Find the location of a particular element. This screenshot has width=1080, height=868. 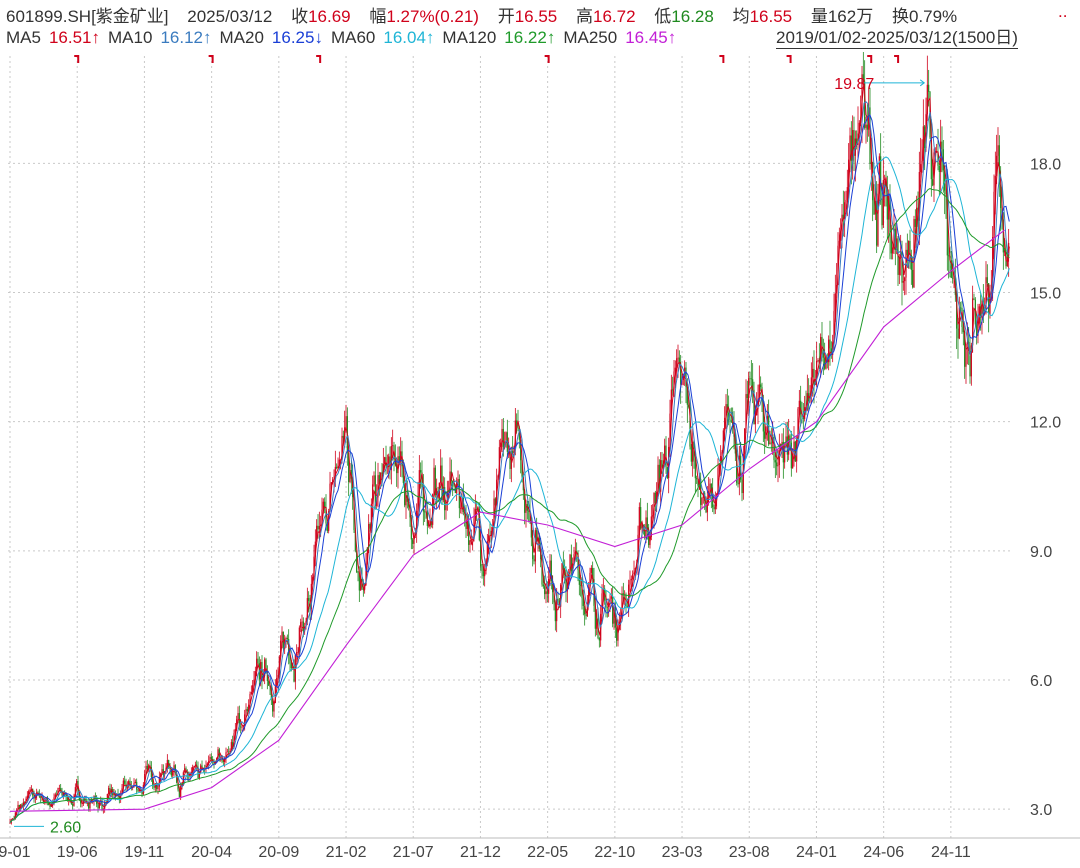

date-range-selector: 2019/01/02-2025/03/12(1500日) is located at coordinates (897, 38).